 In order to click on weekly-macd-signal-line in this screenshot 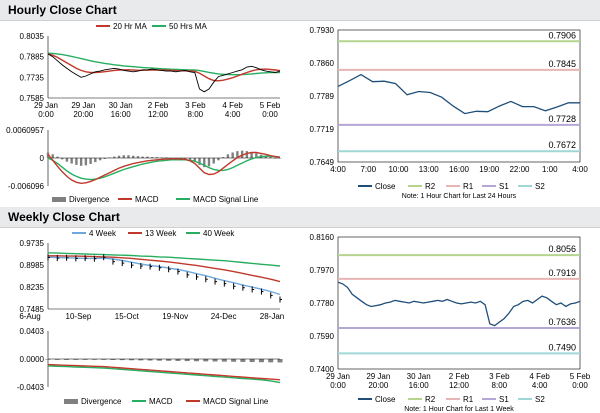, I will do `click(164, 374)`.